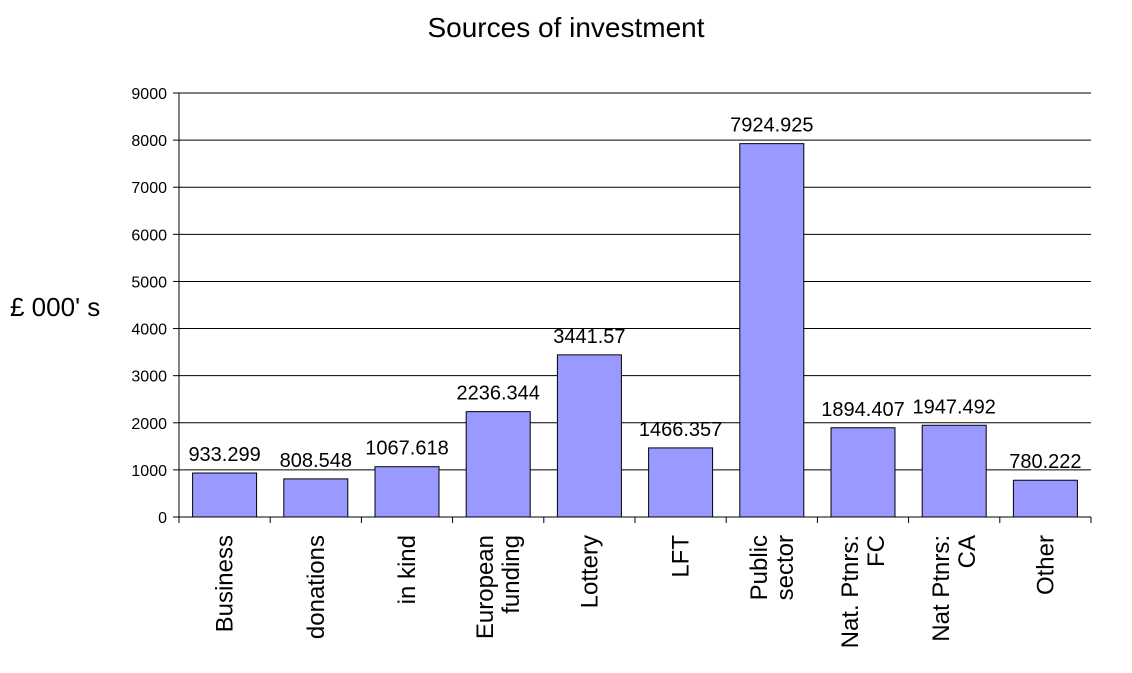  Describe the element at coordinates (759, 567) in the screenshot. I see `x-category-line: Public` at that location.